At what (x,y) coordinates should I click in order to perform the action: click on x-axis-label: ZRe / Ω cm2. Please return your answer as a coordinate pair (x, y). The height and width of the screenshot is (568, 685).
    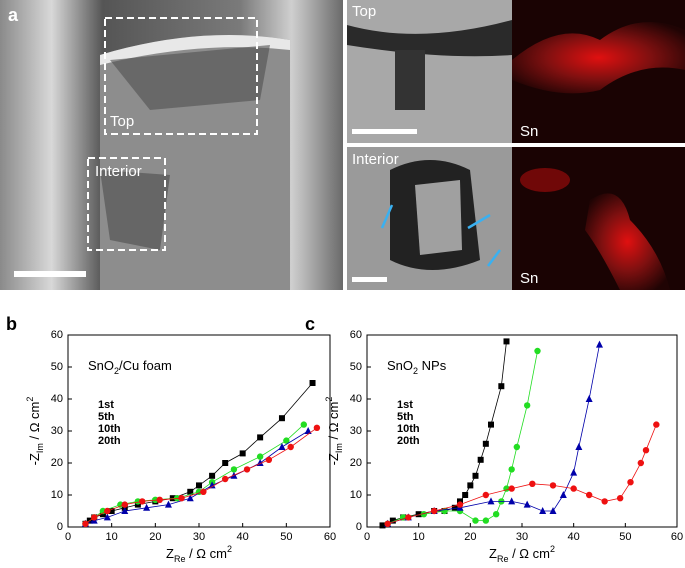
    Looking at the image, I should click on (199, 554).